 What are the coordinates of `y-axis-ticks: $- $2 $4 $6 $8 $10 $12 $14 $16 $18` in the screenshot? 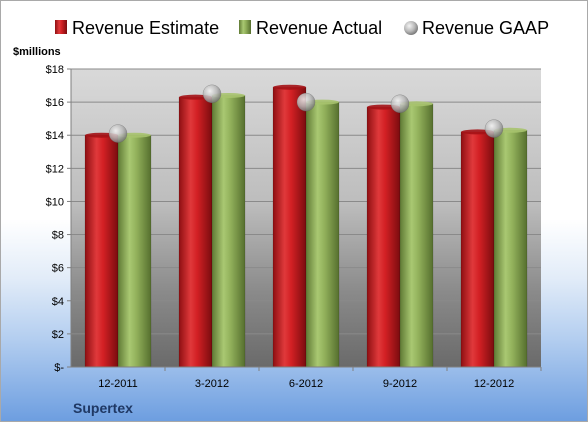 It's located at (58, 219).